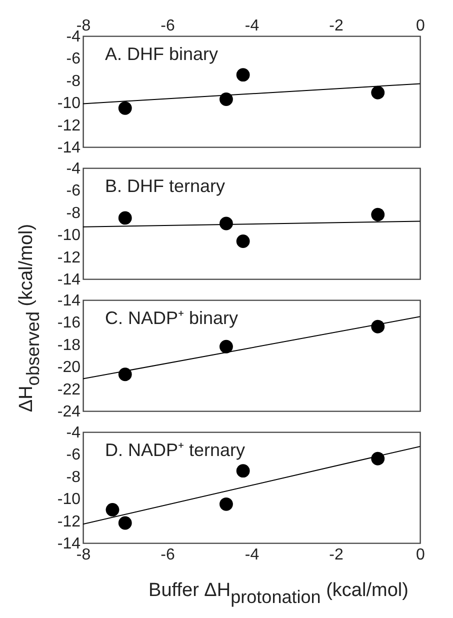  What do you see at coordinates (171, 318) in the screenshot?
I see `annotation: C. NADP⁺ binary` at bounding box center [171, 318].